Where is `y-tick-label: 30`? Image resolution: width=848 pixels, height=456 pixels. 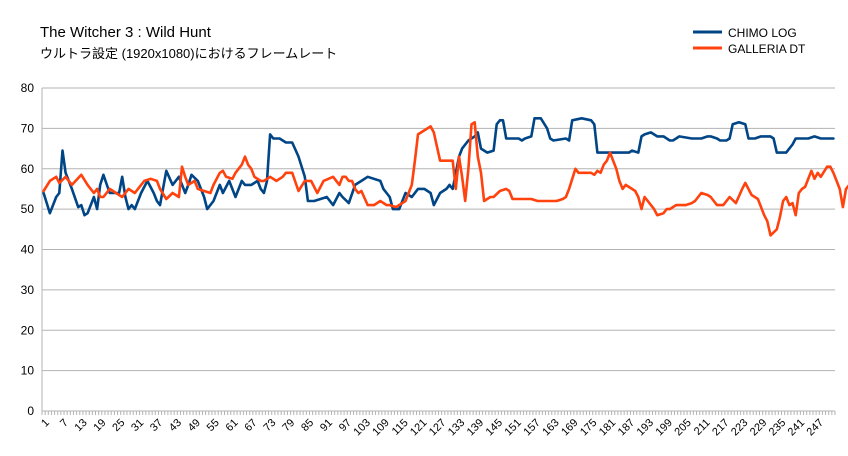 y-tick-label: 30 is located at coordinates (28, 290).